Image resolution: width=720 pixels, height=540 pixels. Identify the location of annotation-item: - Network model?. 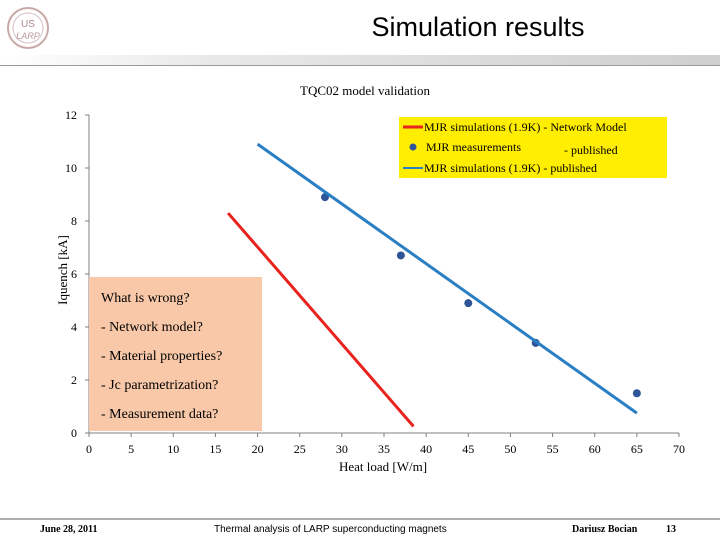
(152, 327).